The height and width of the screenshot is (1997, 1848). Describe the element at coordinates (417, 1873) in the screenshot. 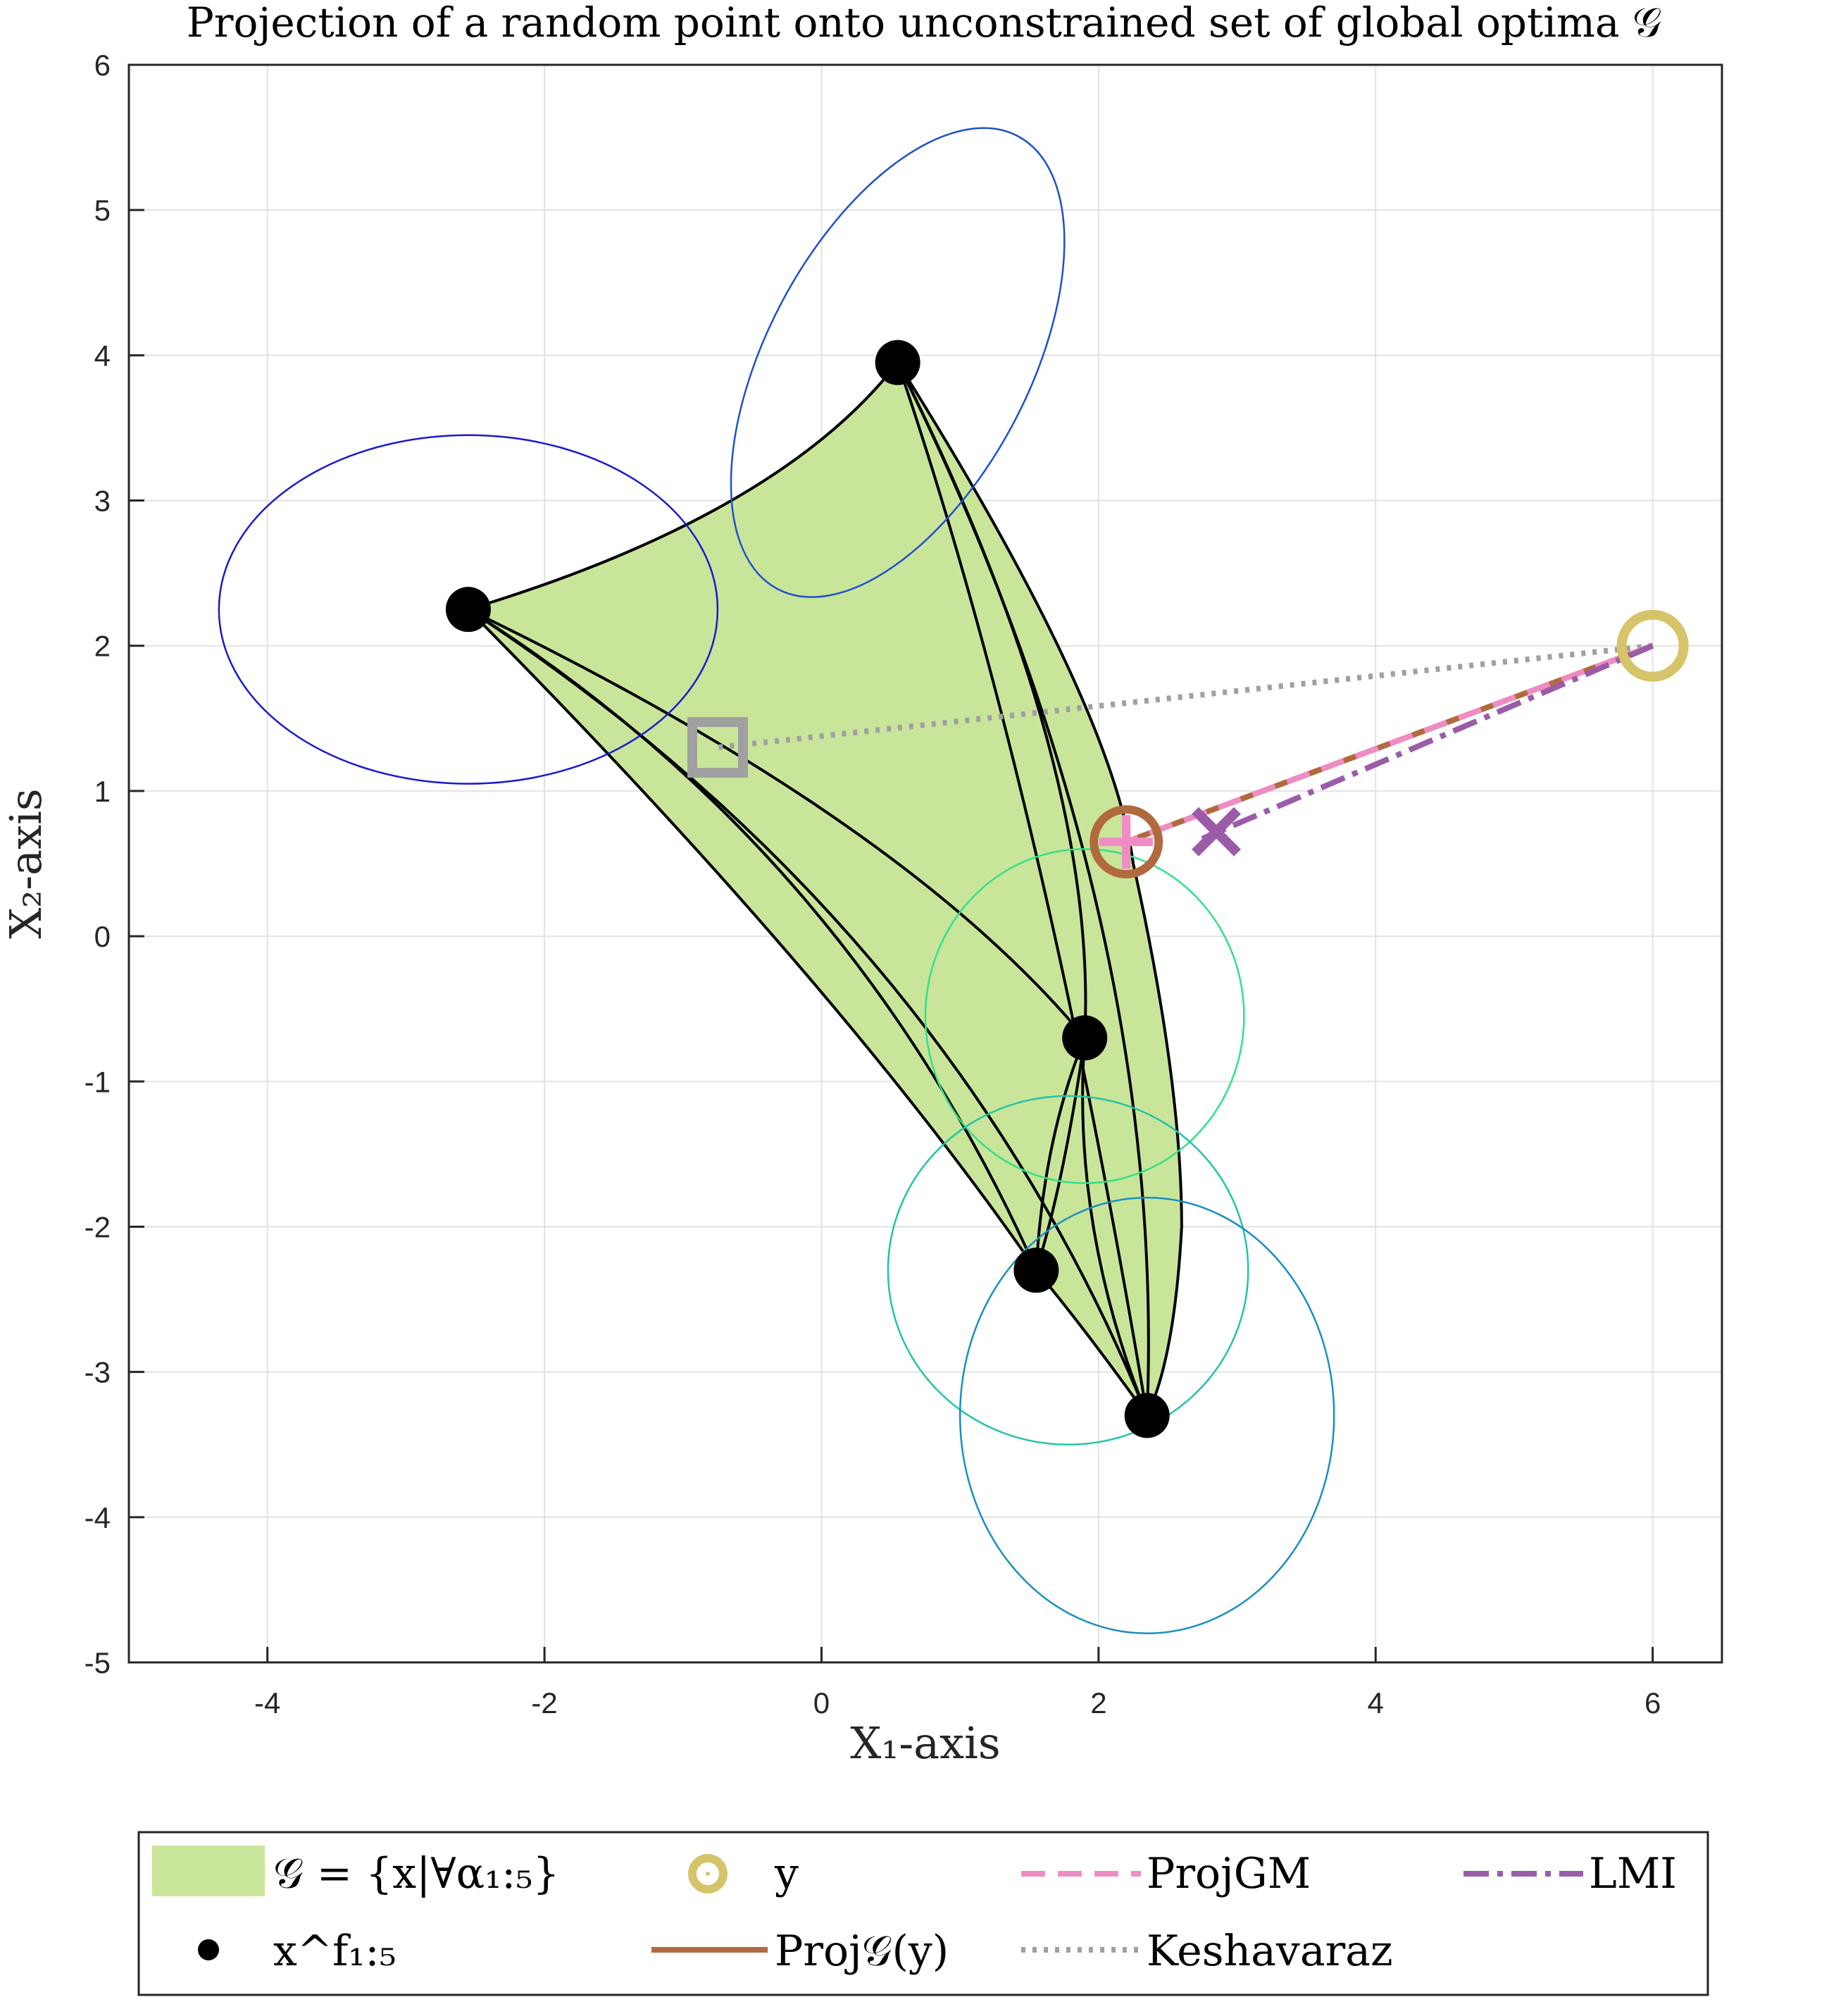

I see `legend-label-region: 𝒢 = {x|∀α₁:₅}` at that location.